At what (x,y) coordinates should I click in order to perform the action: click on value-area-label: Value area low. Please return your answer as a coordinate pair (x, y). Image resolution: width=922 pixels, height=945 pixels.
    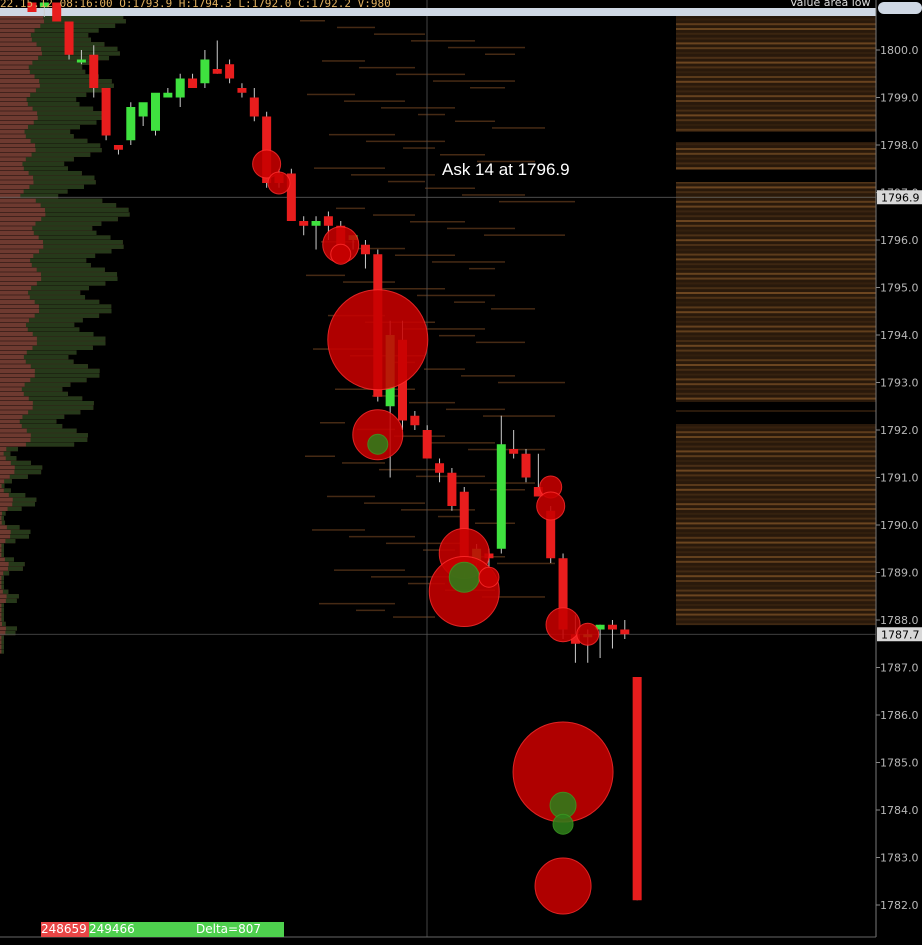
    Looking at the image, I should click on (830, 4).